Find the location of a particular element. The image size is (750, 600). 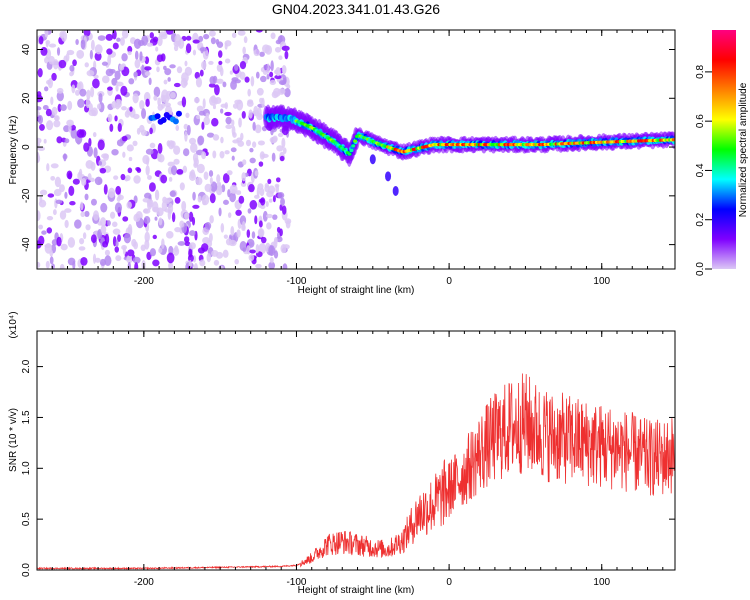

y-tick-label: 1.5 is located at coordinates (26, 417).